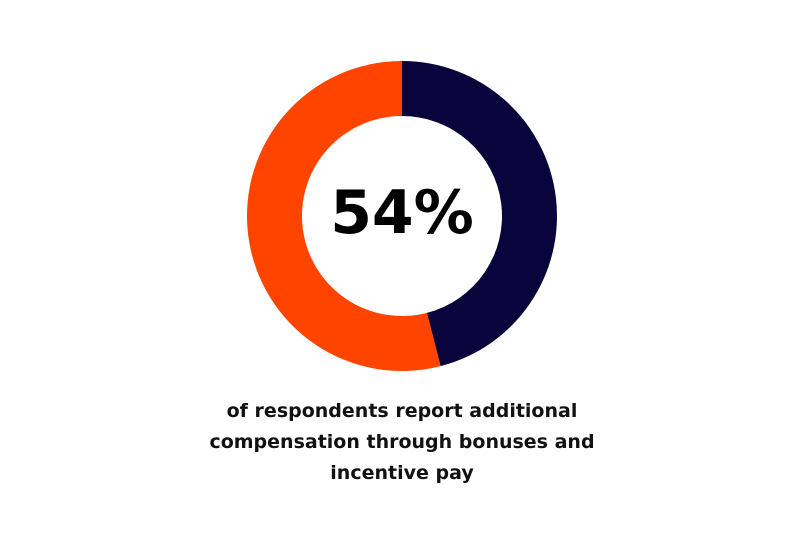 The image size is (800, 544). I want to click on center-value-label: 54%, so click(402, 213).